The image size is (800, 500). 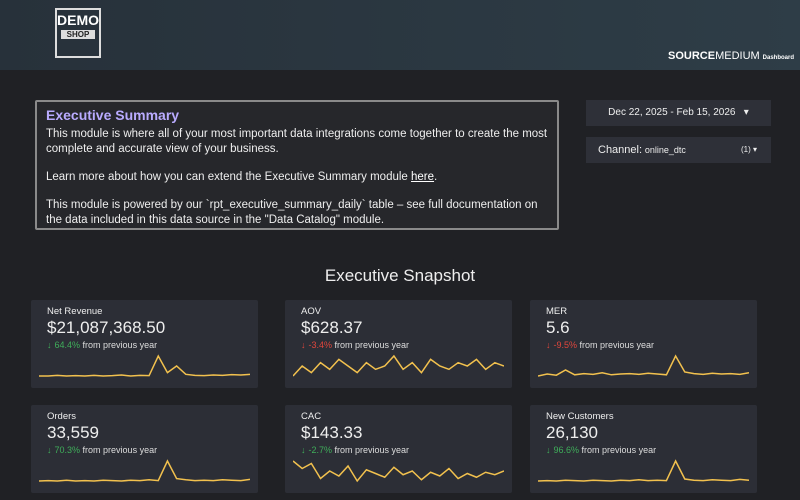 What do you see at coordinates (557, 311) in the screenshot?
I see `metric-label: MER` at bounding box center [557, 311].